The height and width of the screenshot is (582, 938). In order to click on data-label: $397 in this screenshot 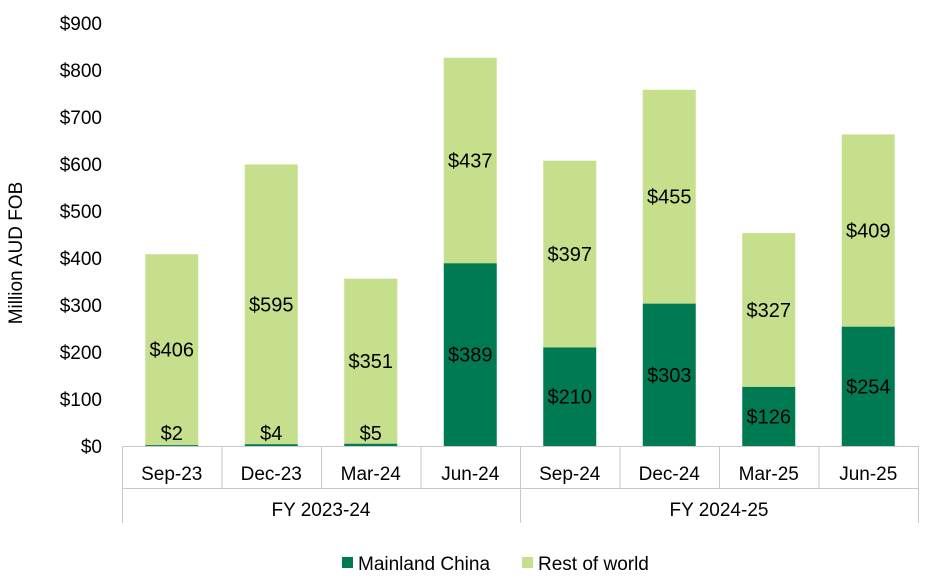, I will do `click(570, 255)`.